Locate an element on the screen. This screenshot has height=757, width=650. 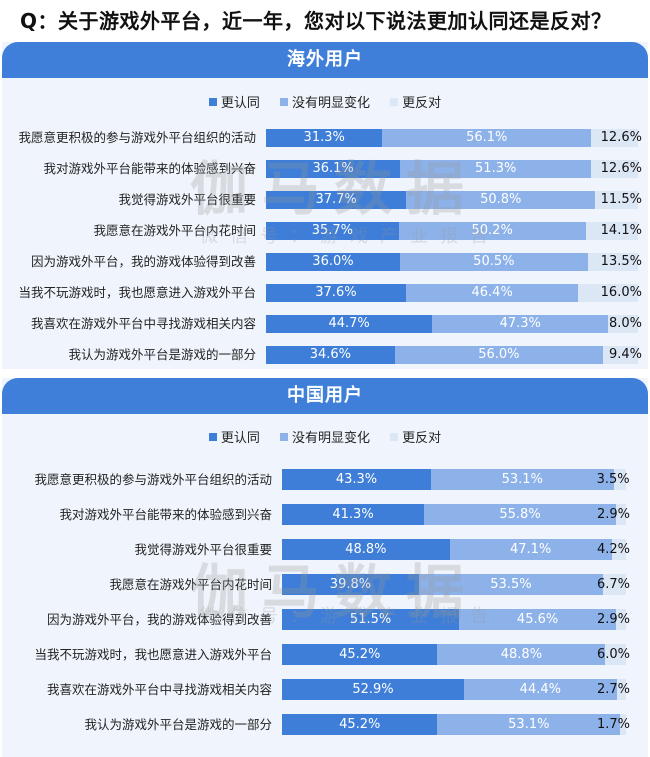
bar-segment-disagree: 3.5% is located at coordinates (613, 479).